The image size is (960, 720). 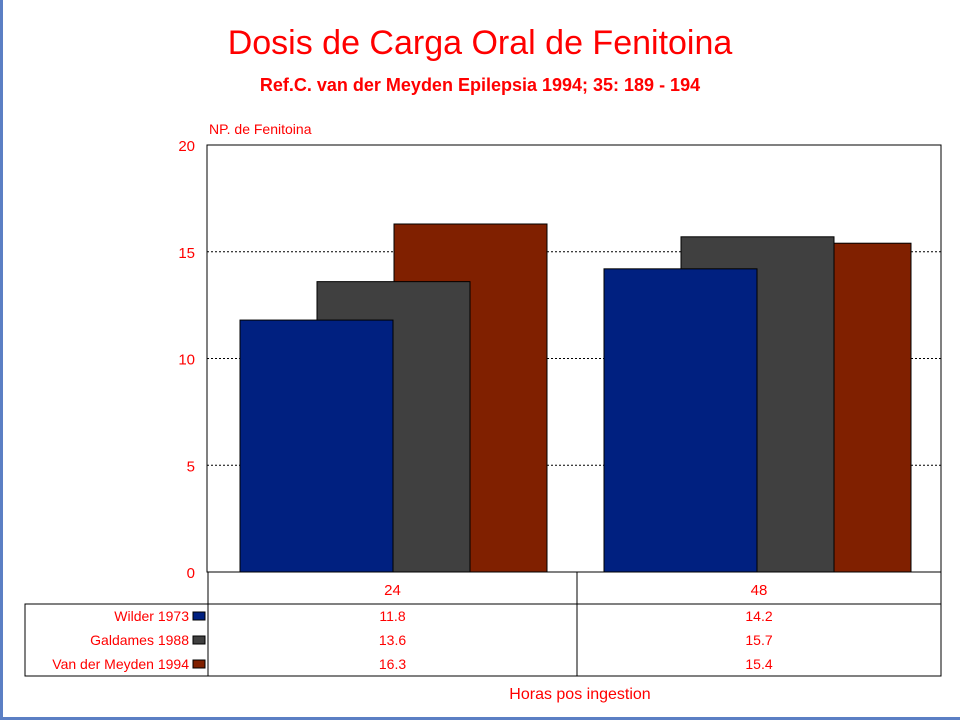 I want to click on table-cell-value: 16.3, so click(x=392, y=664).